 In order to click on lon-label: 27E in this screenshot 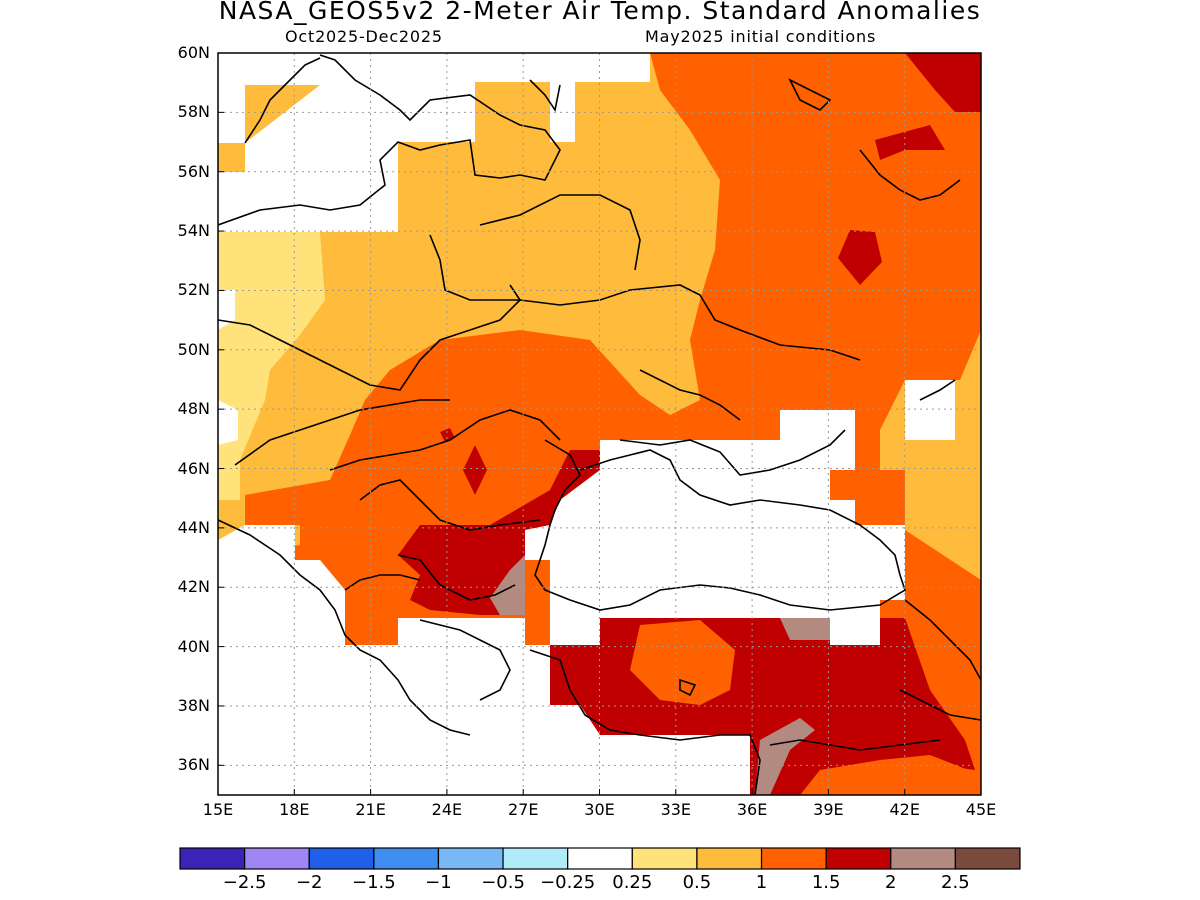, I will do `click(523, 809)`.